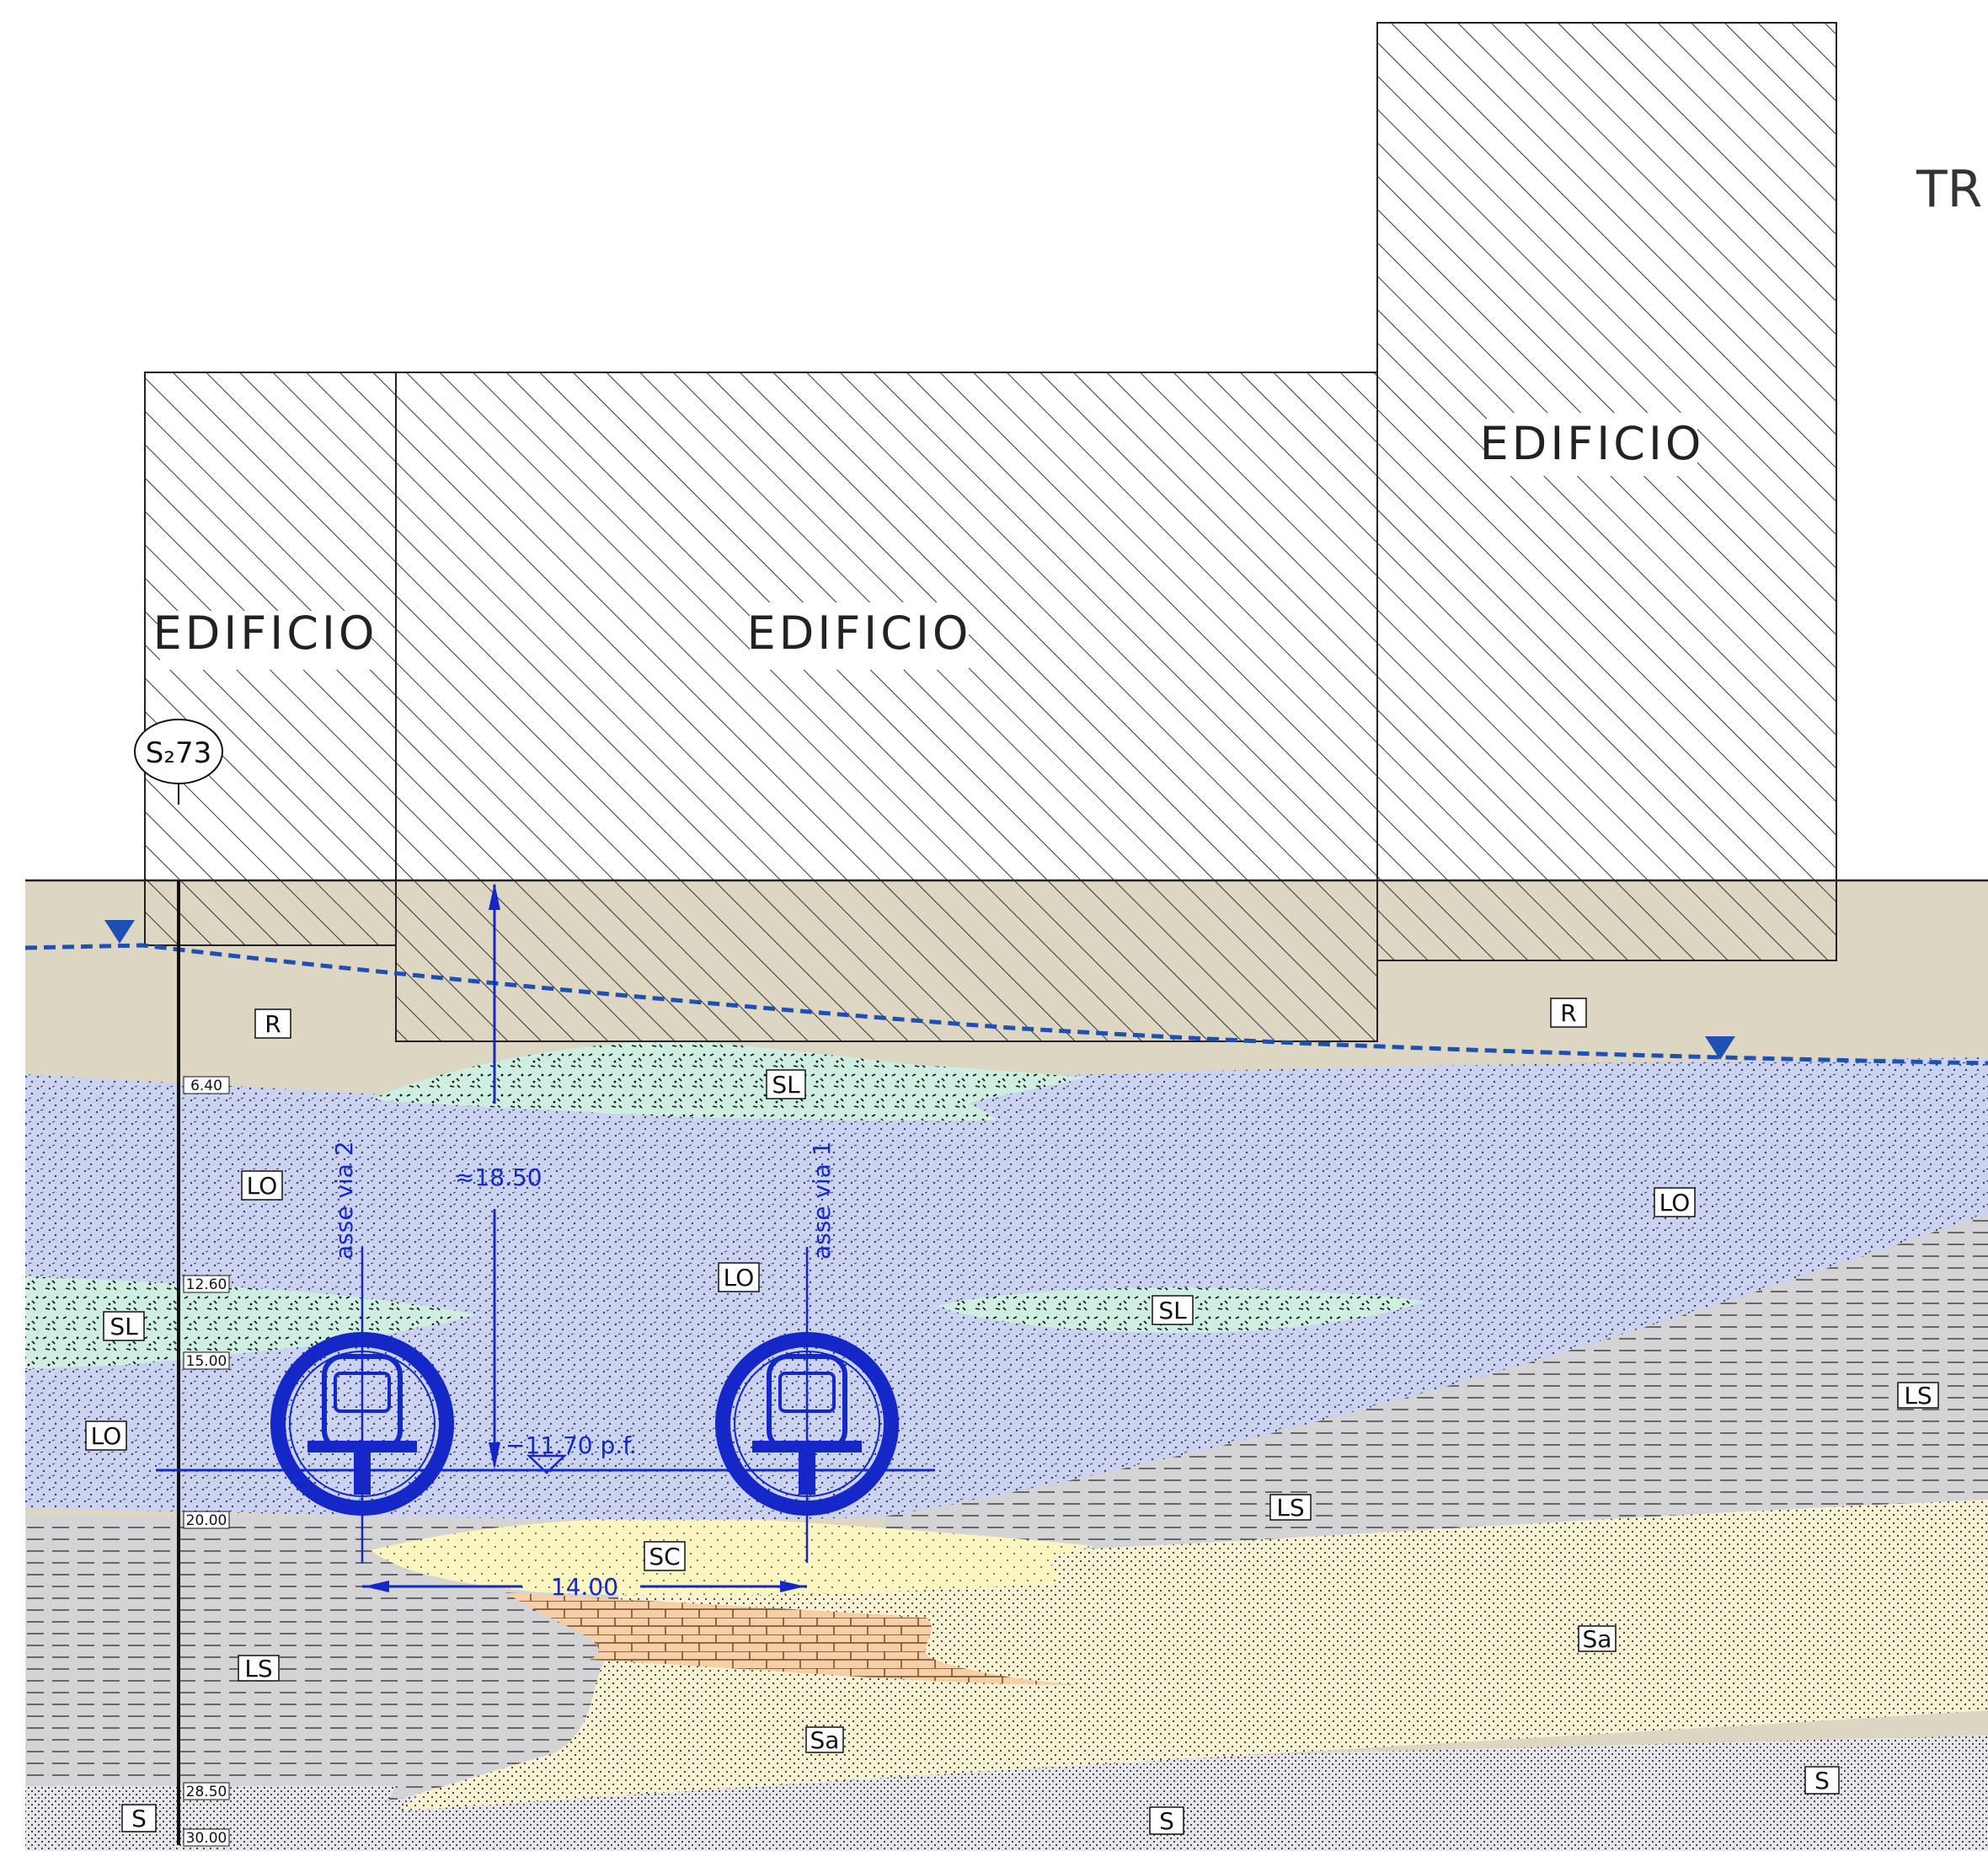  Describe the element at coordinates (1436, 1381) in the screenshot. I see `layer-ls-right` at that location.